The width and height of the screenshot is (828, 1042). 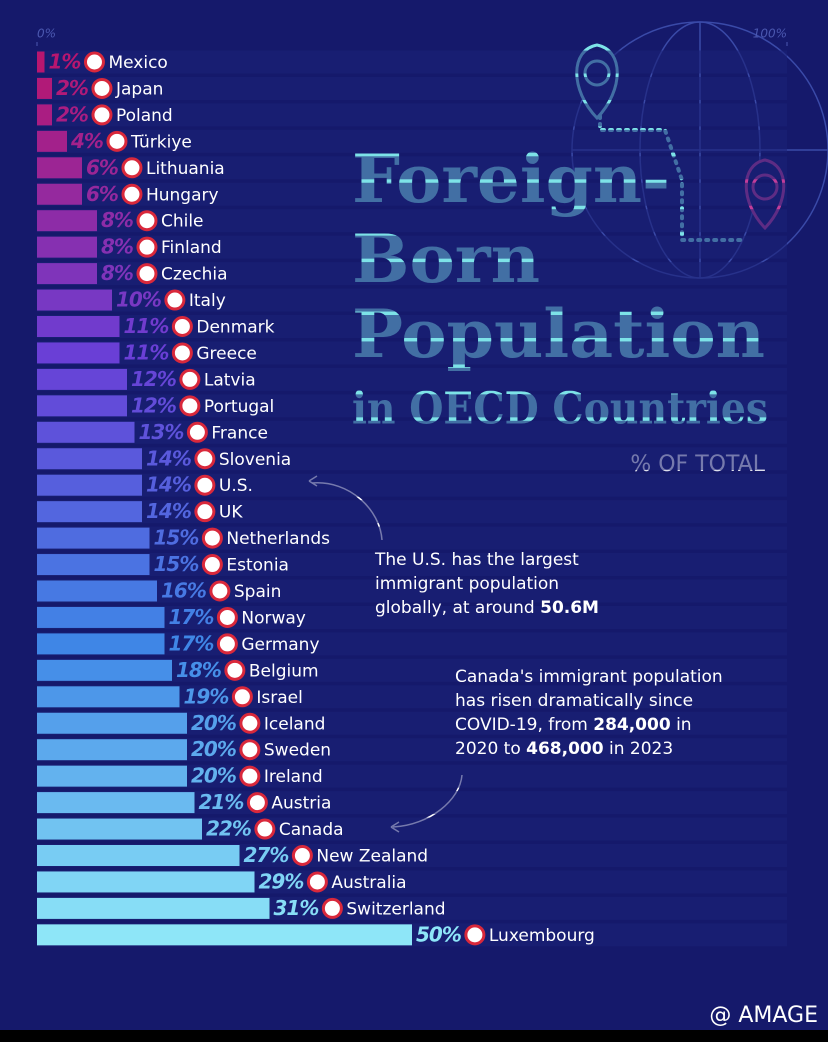 What do you see at coordinates (476, 560) in the screenshot?
I see `annotation-line: The U.S. has the largest` at bounding box center [476, 560].